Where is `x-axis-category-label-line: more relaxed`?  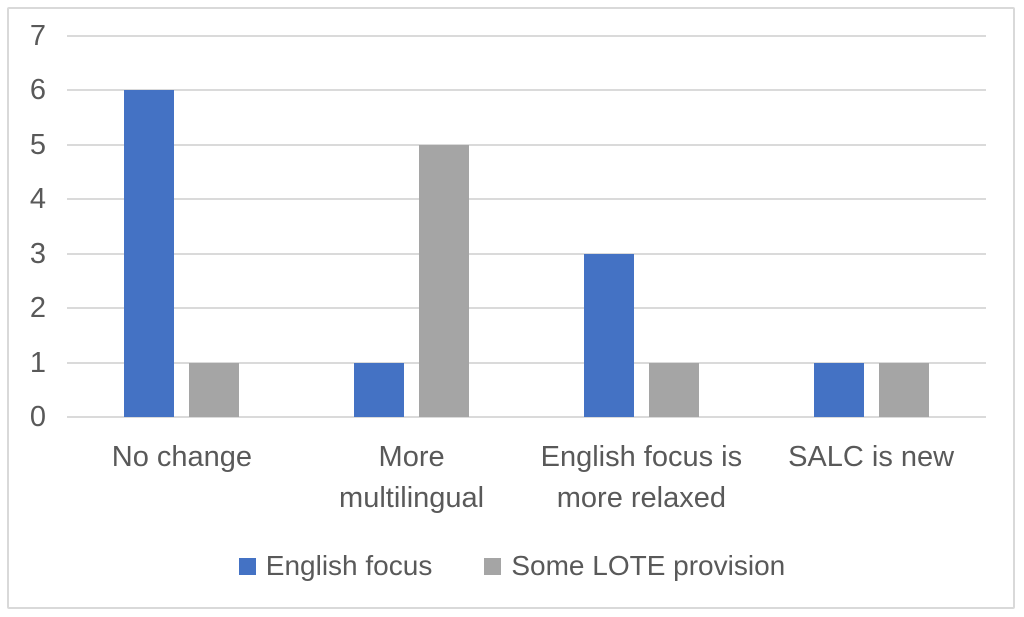
x-axis-category-label-line: more relaxed is located at coordinates (641, 498).